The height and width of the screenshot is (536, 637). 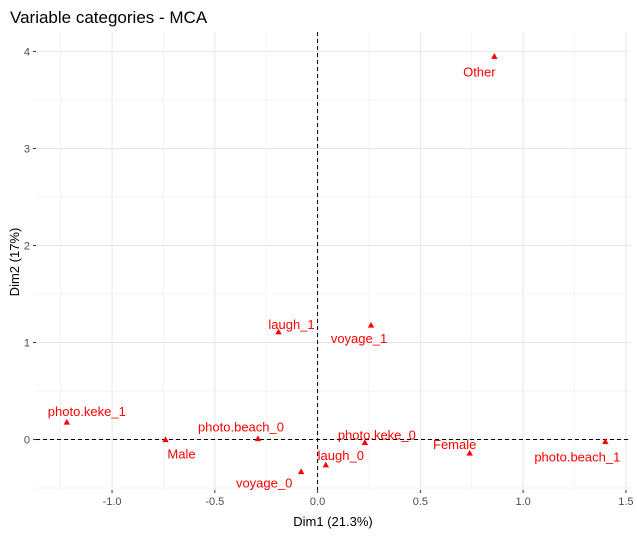 I want to click on data-point-label: photo.keke_1, so click(x=87, y=411).